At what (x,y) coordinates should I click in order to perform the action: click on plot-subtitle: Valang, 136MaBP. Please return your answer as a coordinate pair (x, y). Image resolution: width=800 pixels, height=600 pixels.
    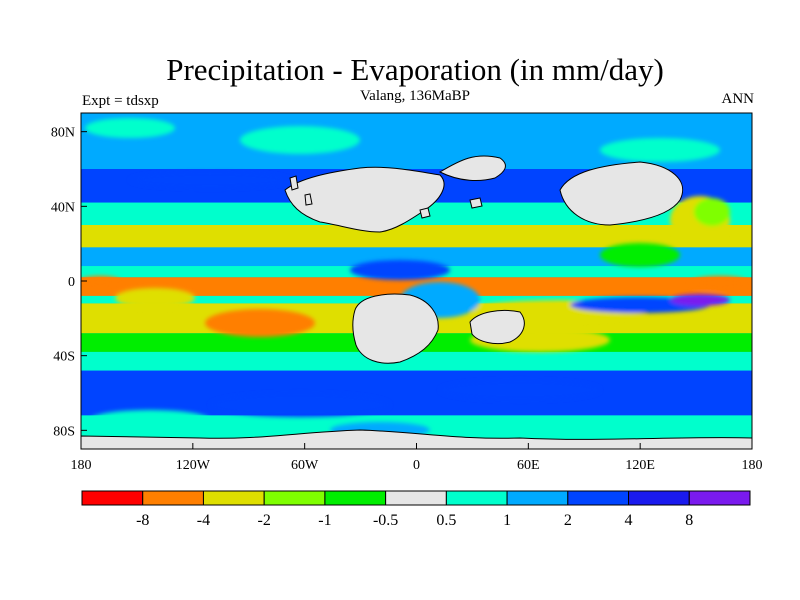
    Looking at the image, I should click on (415, 96).